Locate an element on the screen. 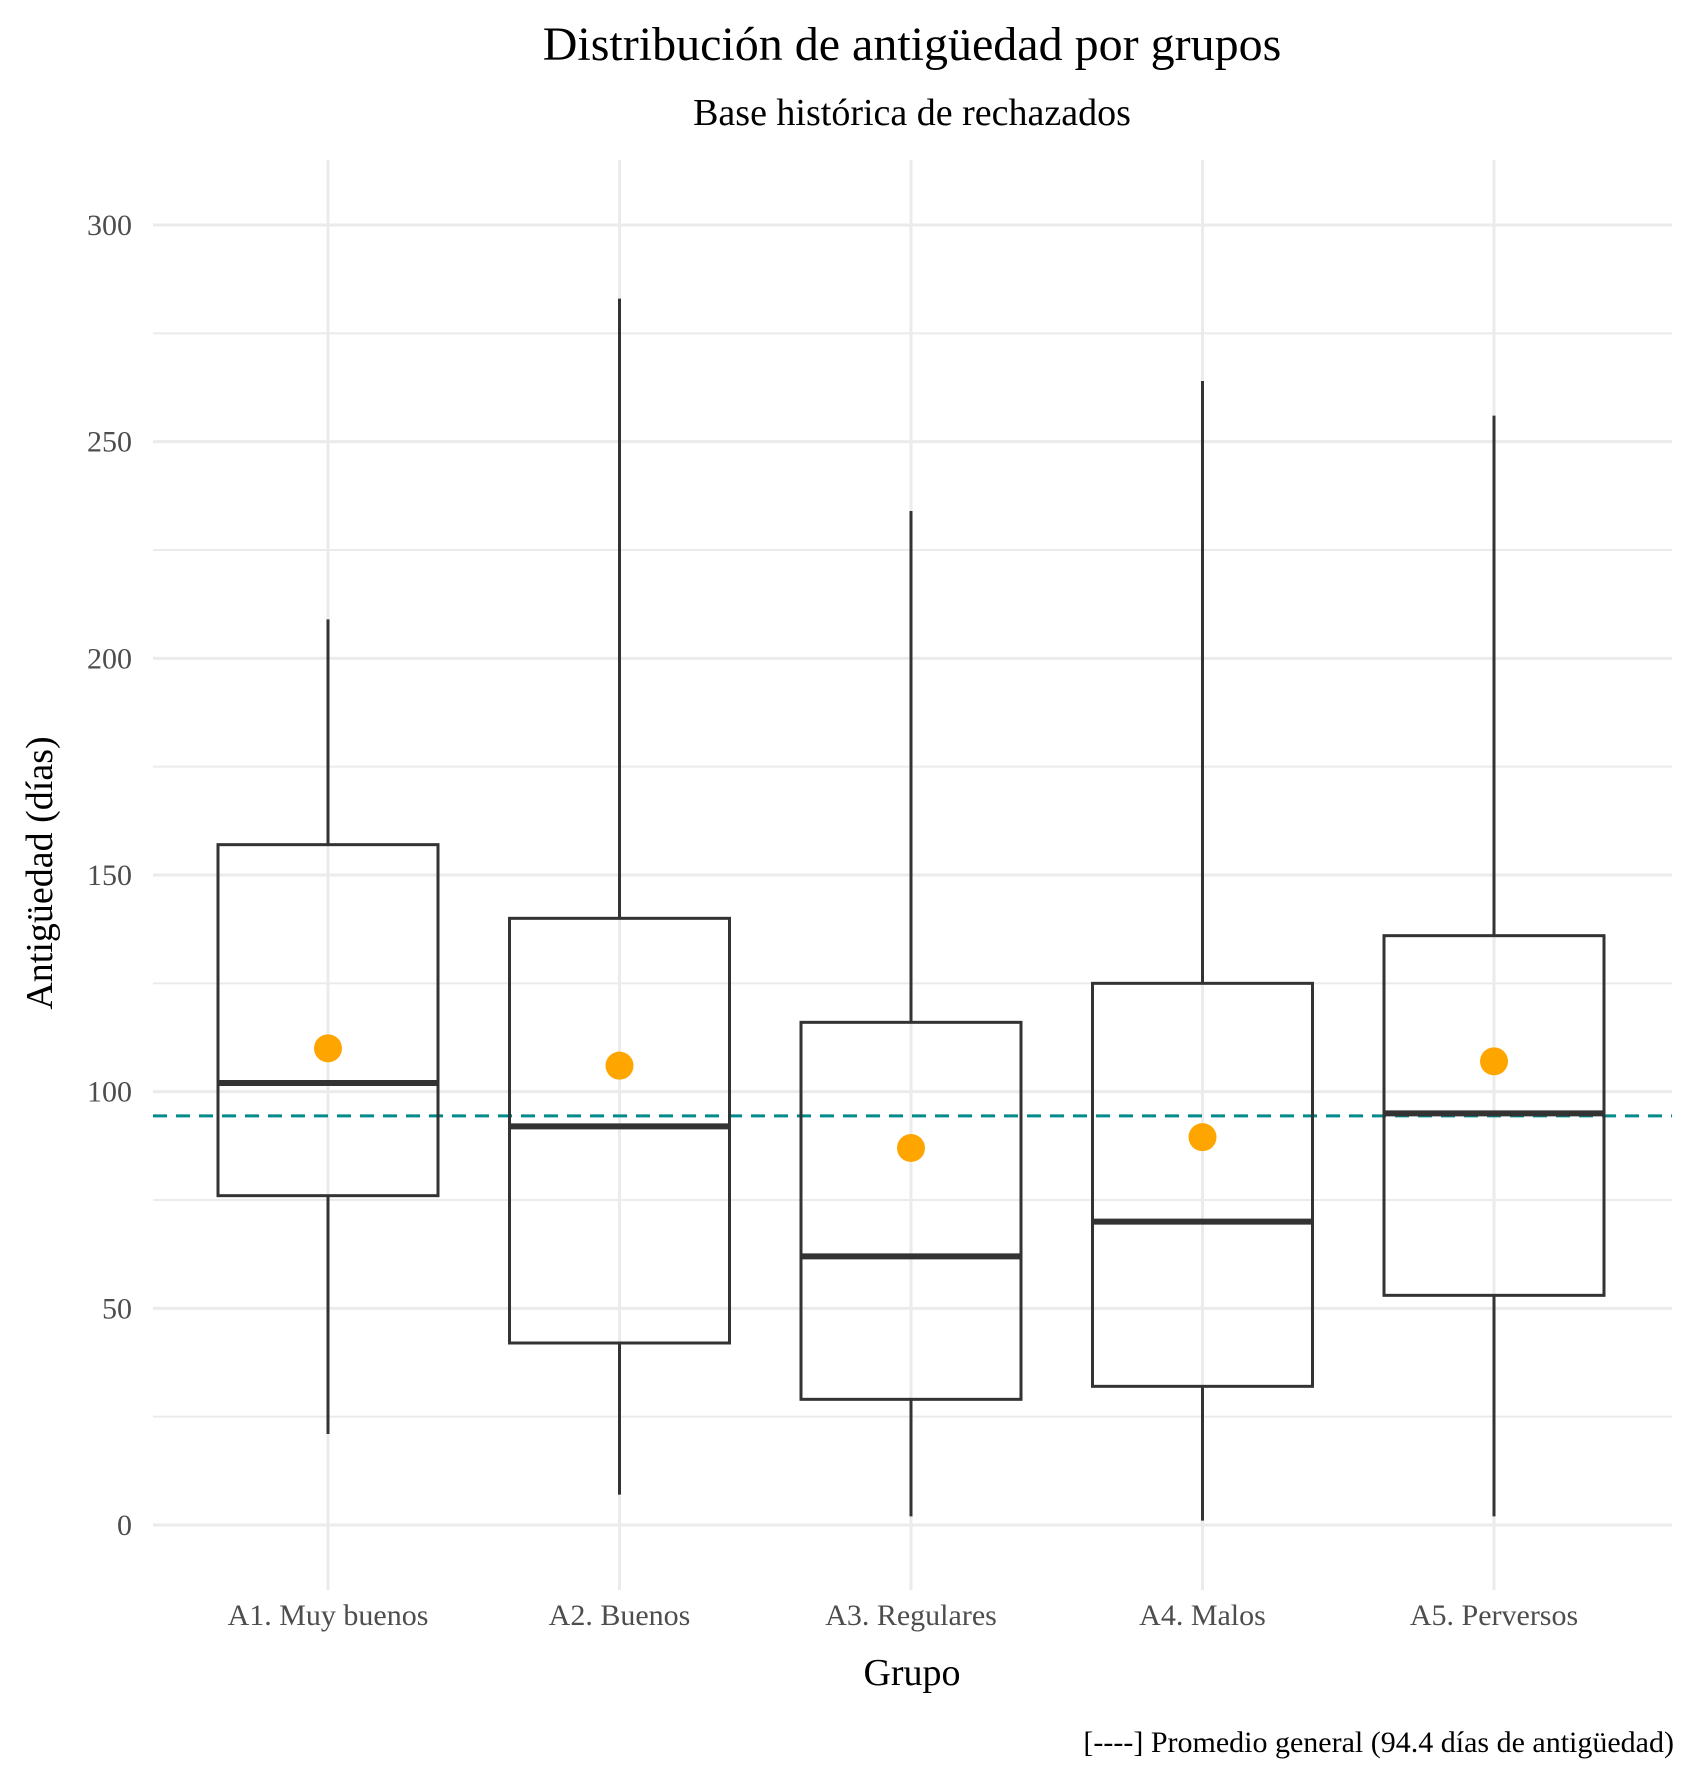 The image size is (1697, 1782). y-tick-label: 300 is located at coordinates (109, 225).